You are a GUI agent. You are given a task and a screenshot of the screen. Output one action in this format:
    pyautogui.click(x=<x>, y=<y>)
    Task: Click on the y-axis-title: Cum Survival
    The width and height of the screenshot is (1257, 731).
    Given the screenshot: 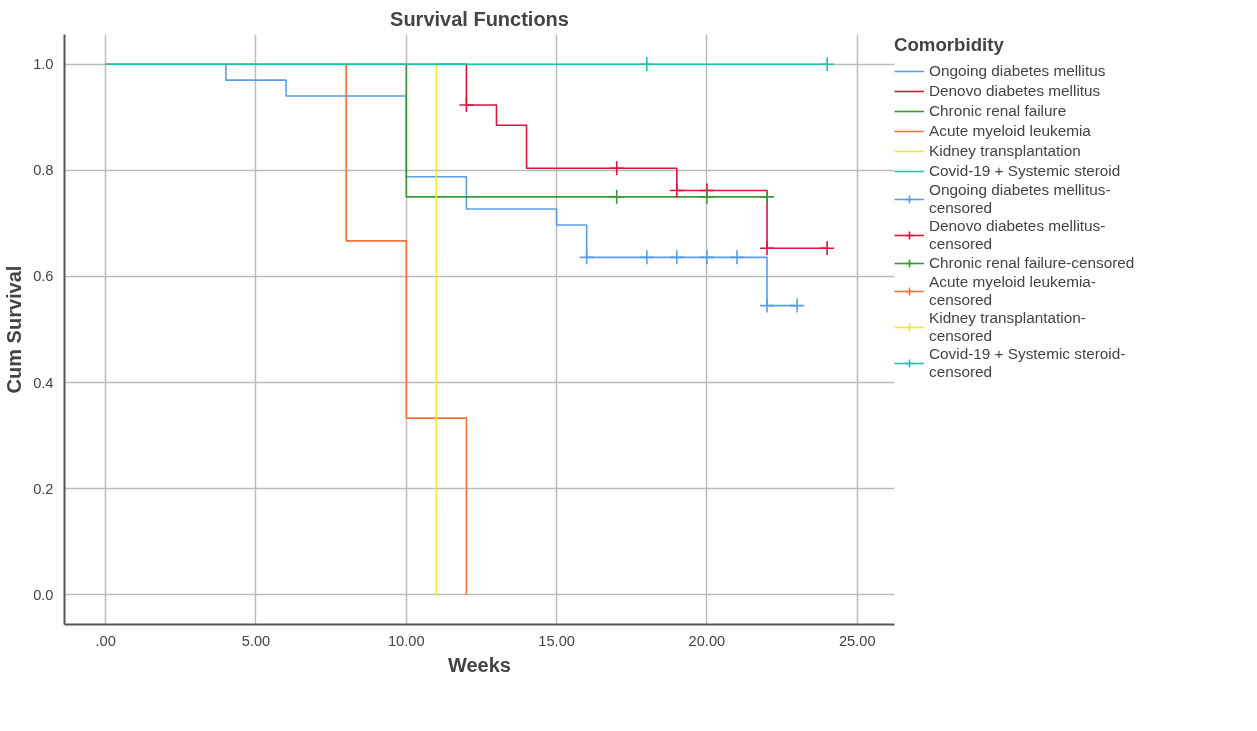 What is the action you would take?
    pyautogui.click(x=14, y=329)
    